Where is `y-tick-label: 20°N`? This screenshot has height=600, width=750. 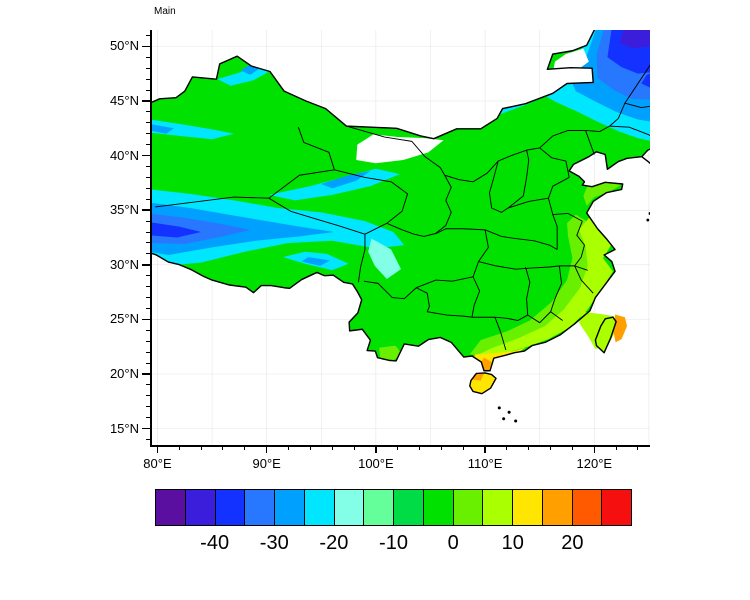 y-tick-label: 20°N is located at coordinates (124, 373).